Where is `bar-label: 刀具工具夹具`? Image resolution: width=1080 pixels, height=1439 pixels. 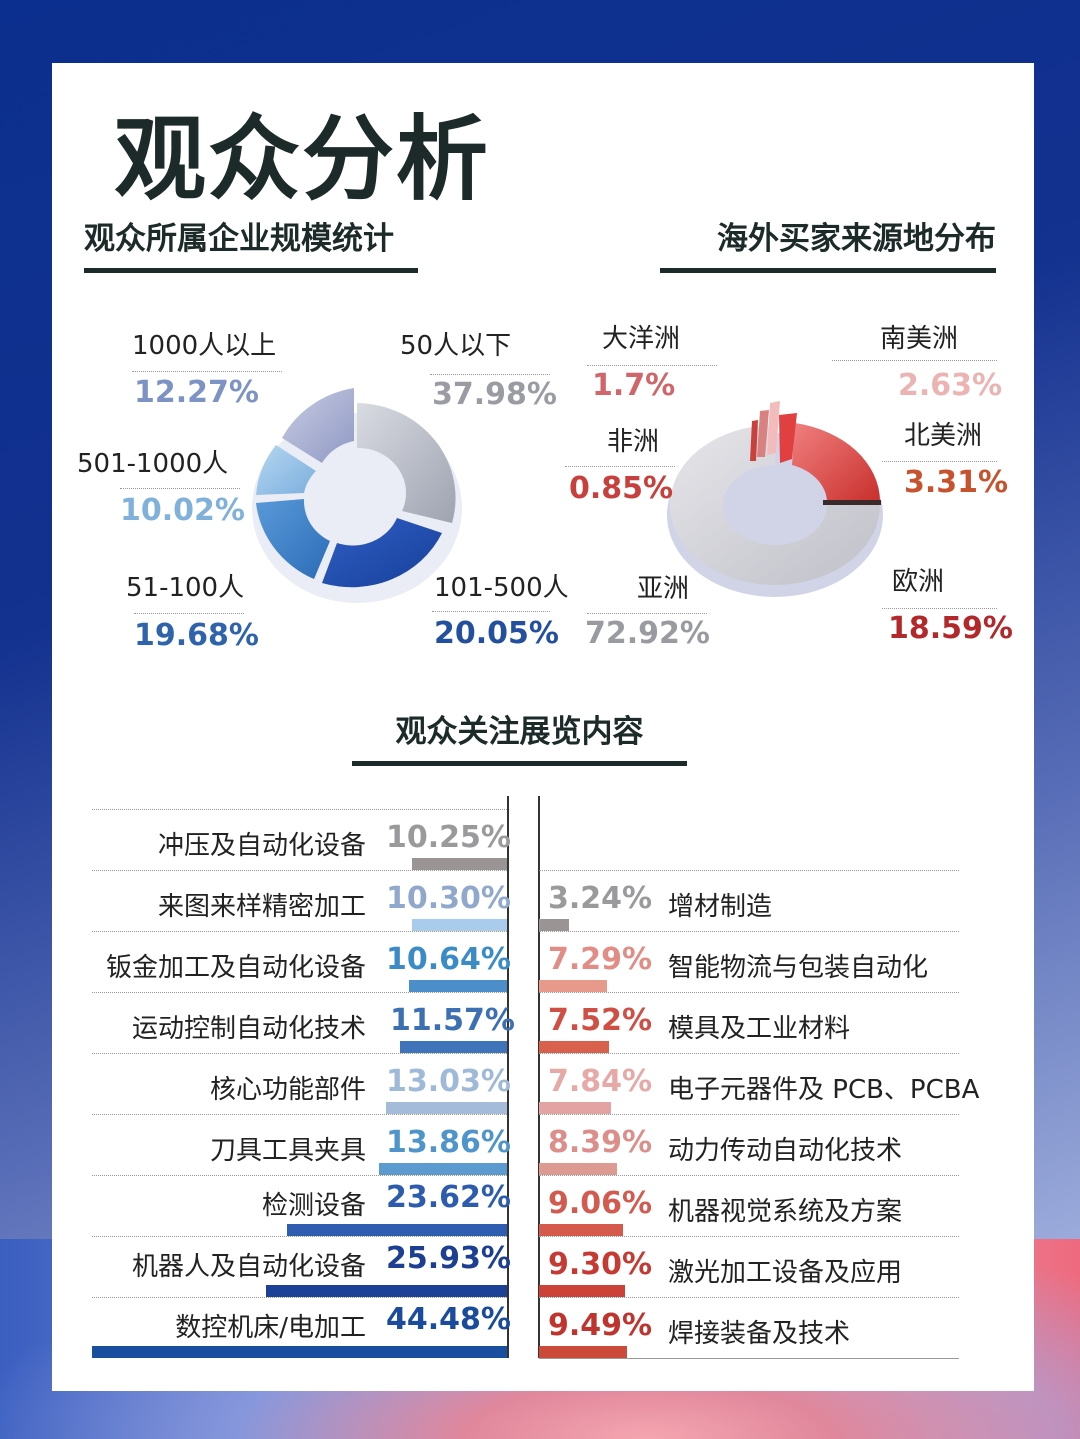 bar-label: 刀具工具夹具 is located at coordinates (287, 1151).